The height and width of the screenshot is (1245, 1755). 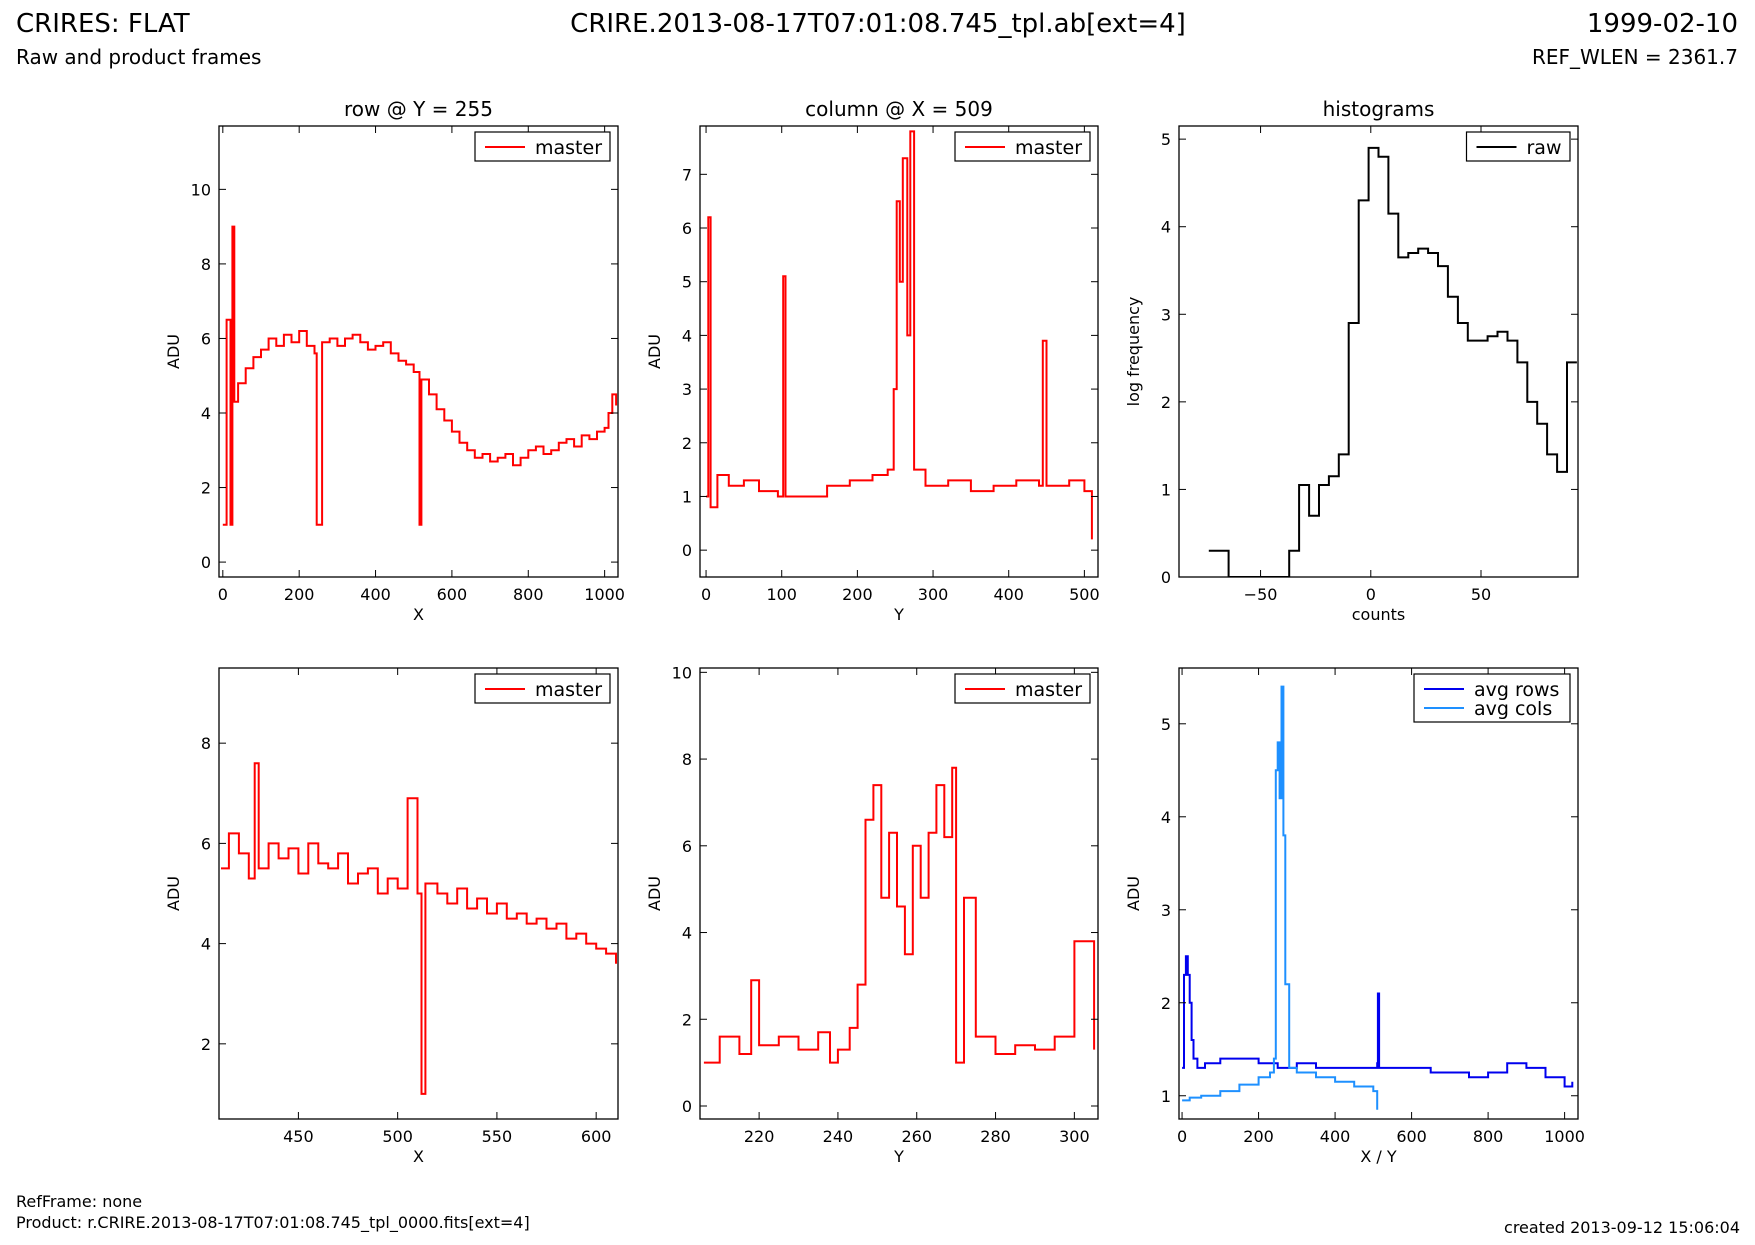 I want to click on report-date: 1999-02-10, so click(x=1662, y=24).